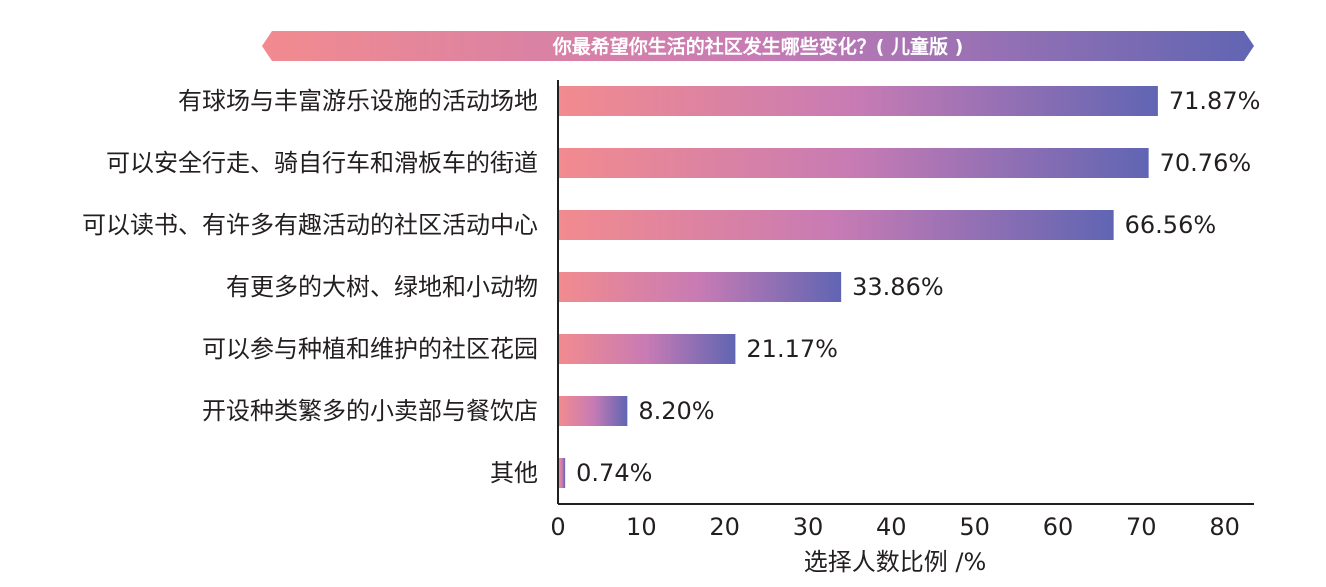 This screenshot has height=587, width=1326. I want to click on value-label: 0.74%, so click(614, 473).